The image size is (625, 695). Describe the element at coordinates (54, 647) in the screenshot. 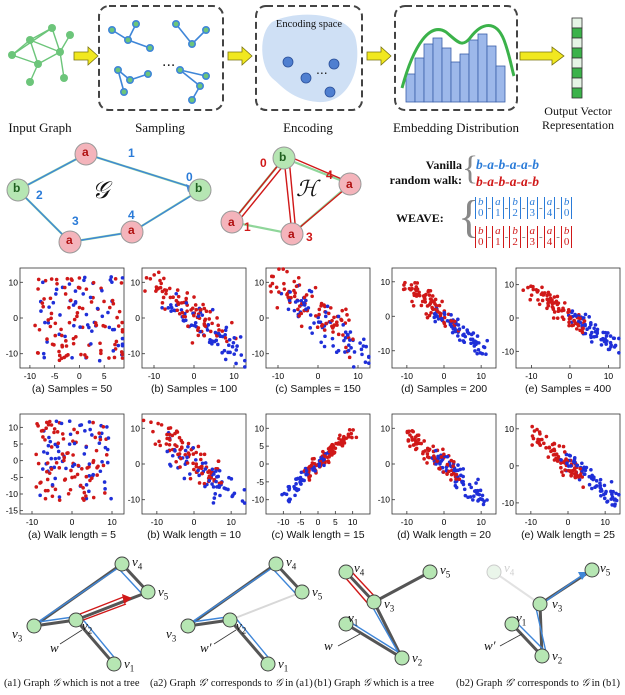

I see `tree-label-w: w` at that location.